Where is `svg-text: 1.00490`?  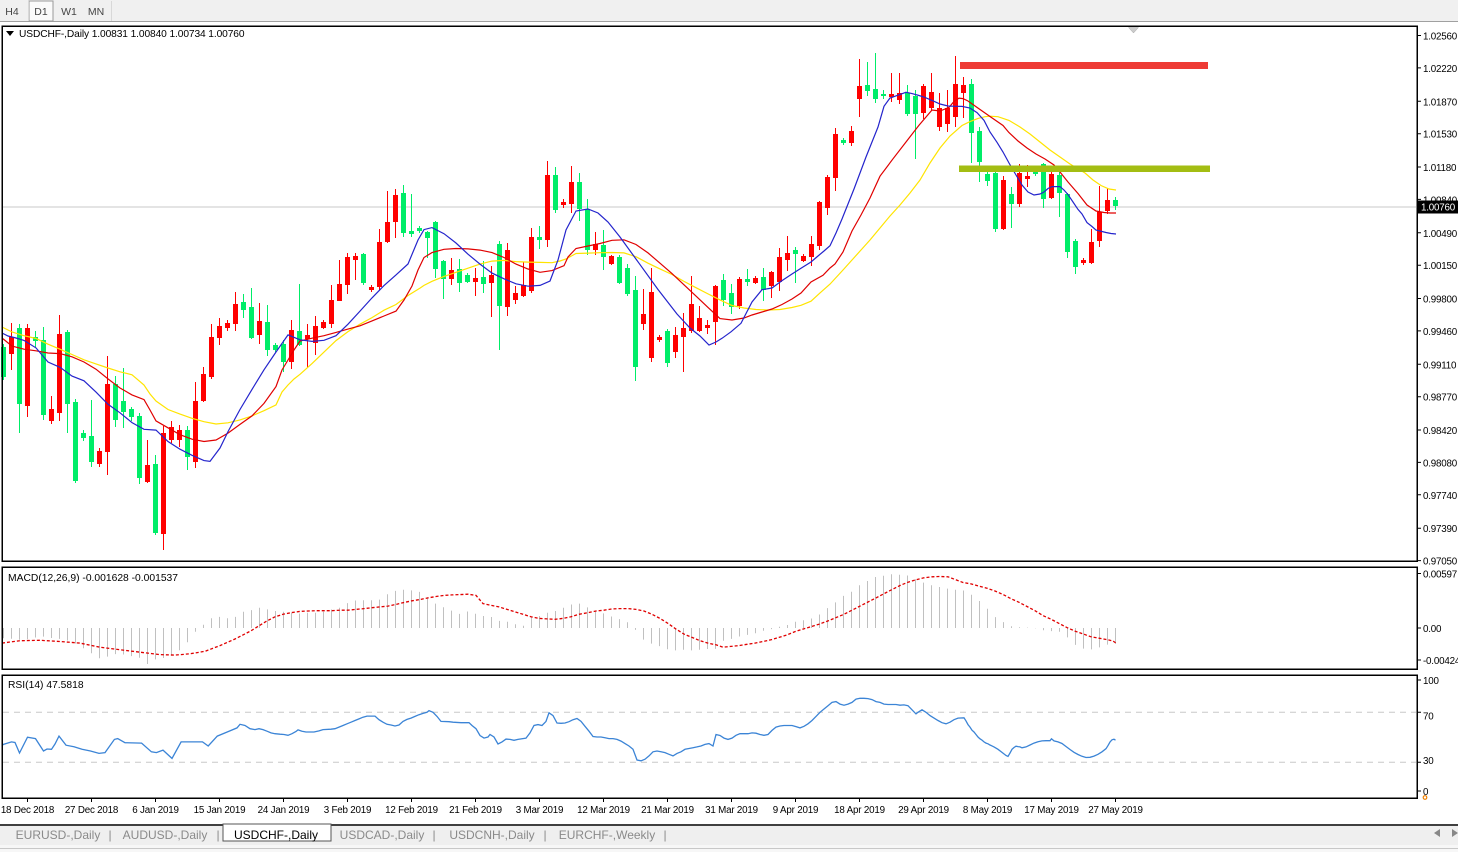 svg-text: 1.00490 is located at coordinates (1440, 234).